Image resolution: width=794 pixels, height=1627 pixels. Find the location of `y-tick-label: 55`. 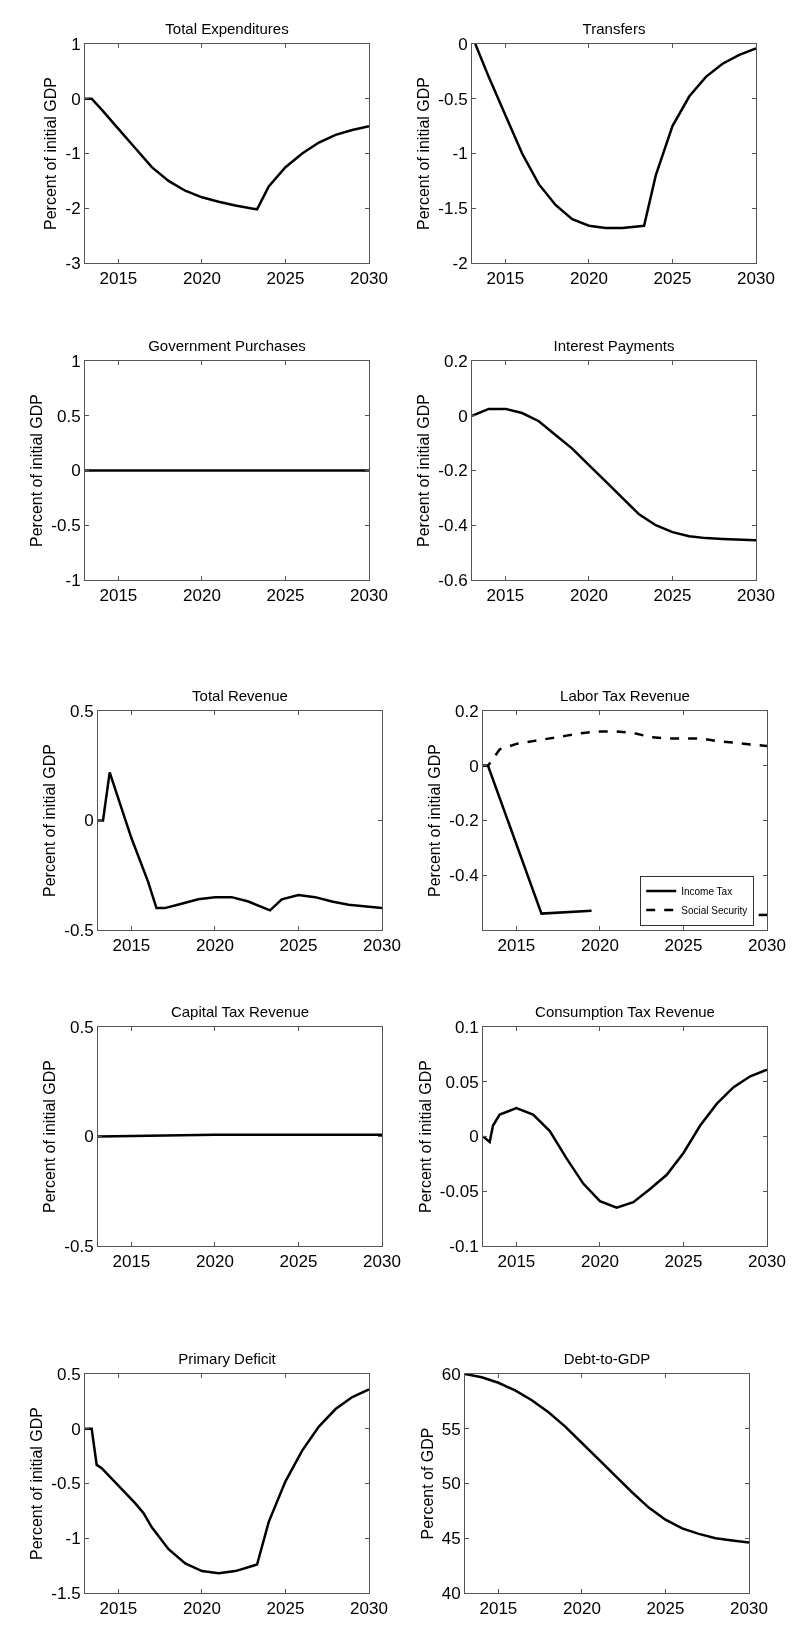

y-tick-label: 55 is located at coordinates (451, 1429).